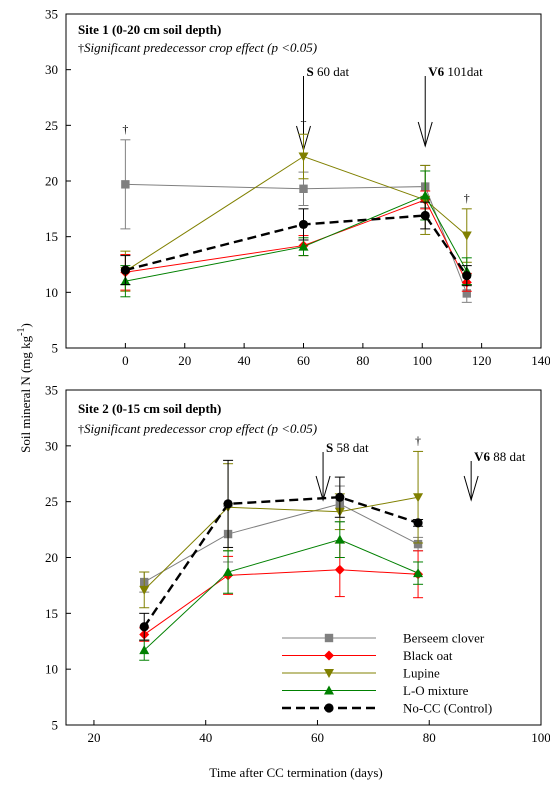 This screenshot has height=792, width=550. I want to click on annotation-label: S 60 dat, so click(328, 71).